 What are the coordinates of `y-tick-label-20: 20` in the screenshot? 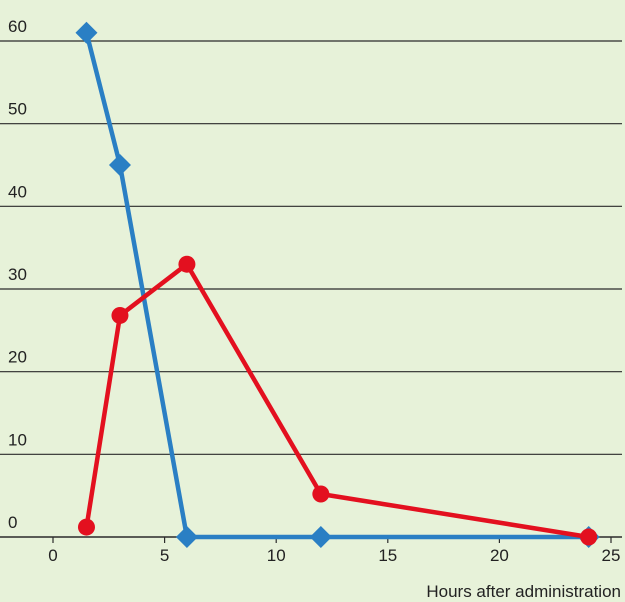 It's located at (17, 357).